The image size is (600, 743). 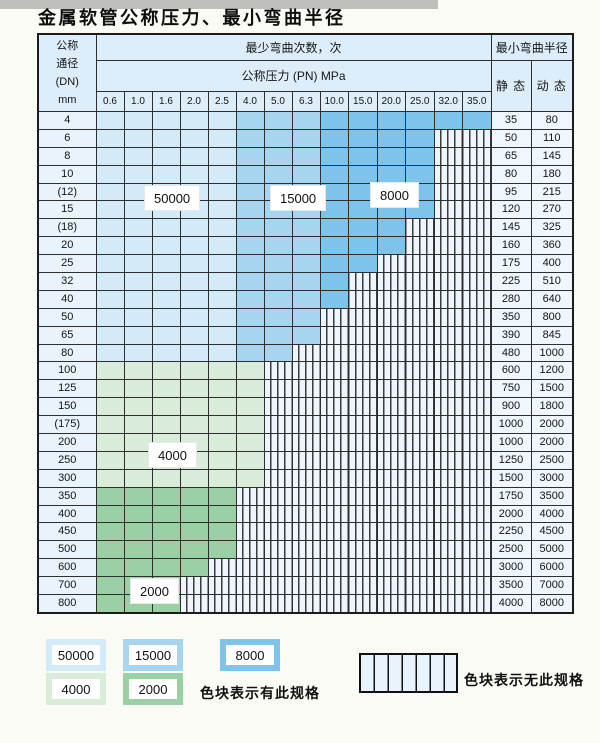 I want to click on dn-cell: 100, so click(x=67, y=371).